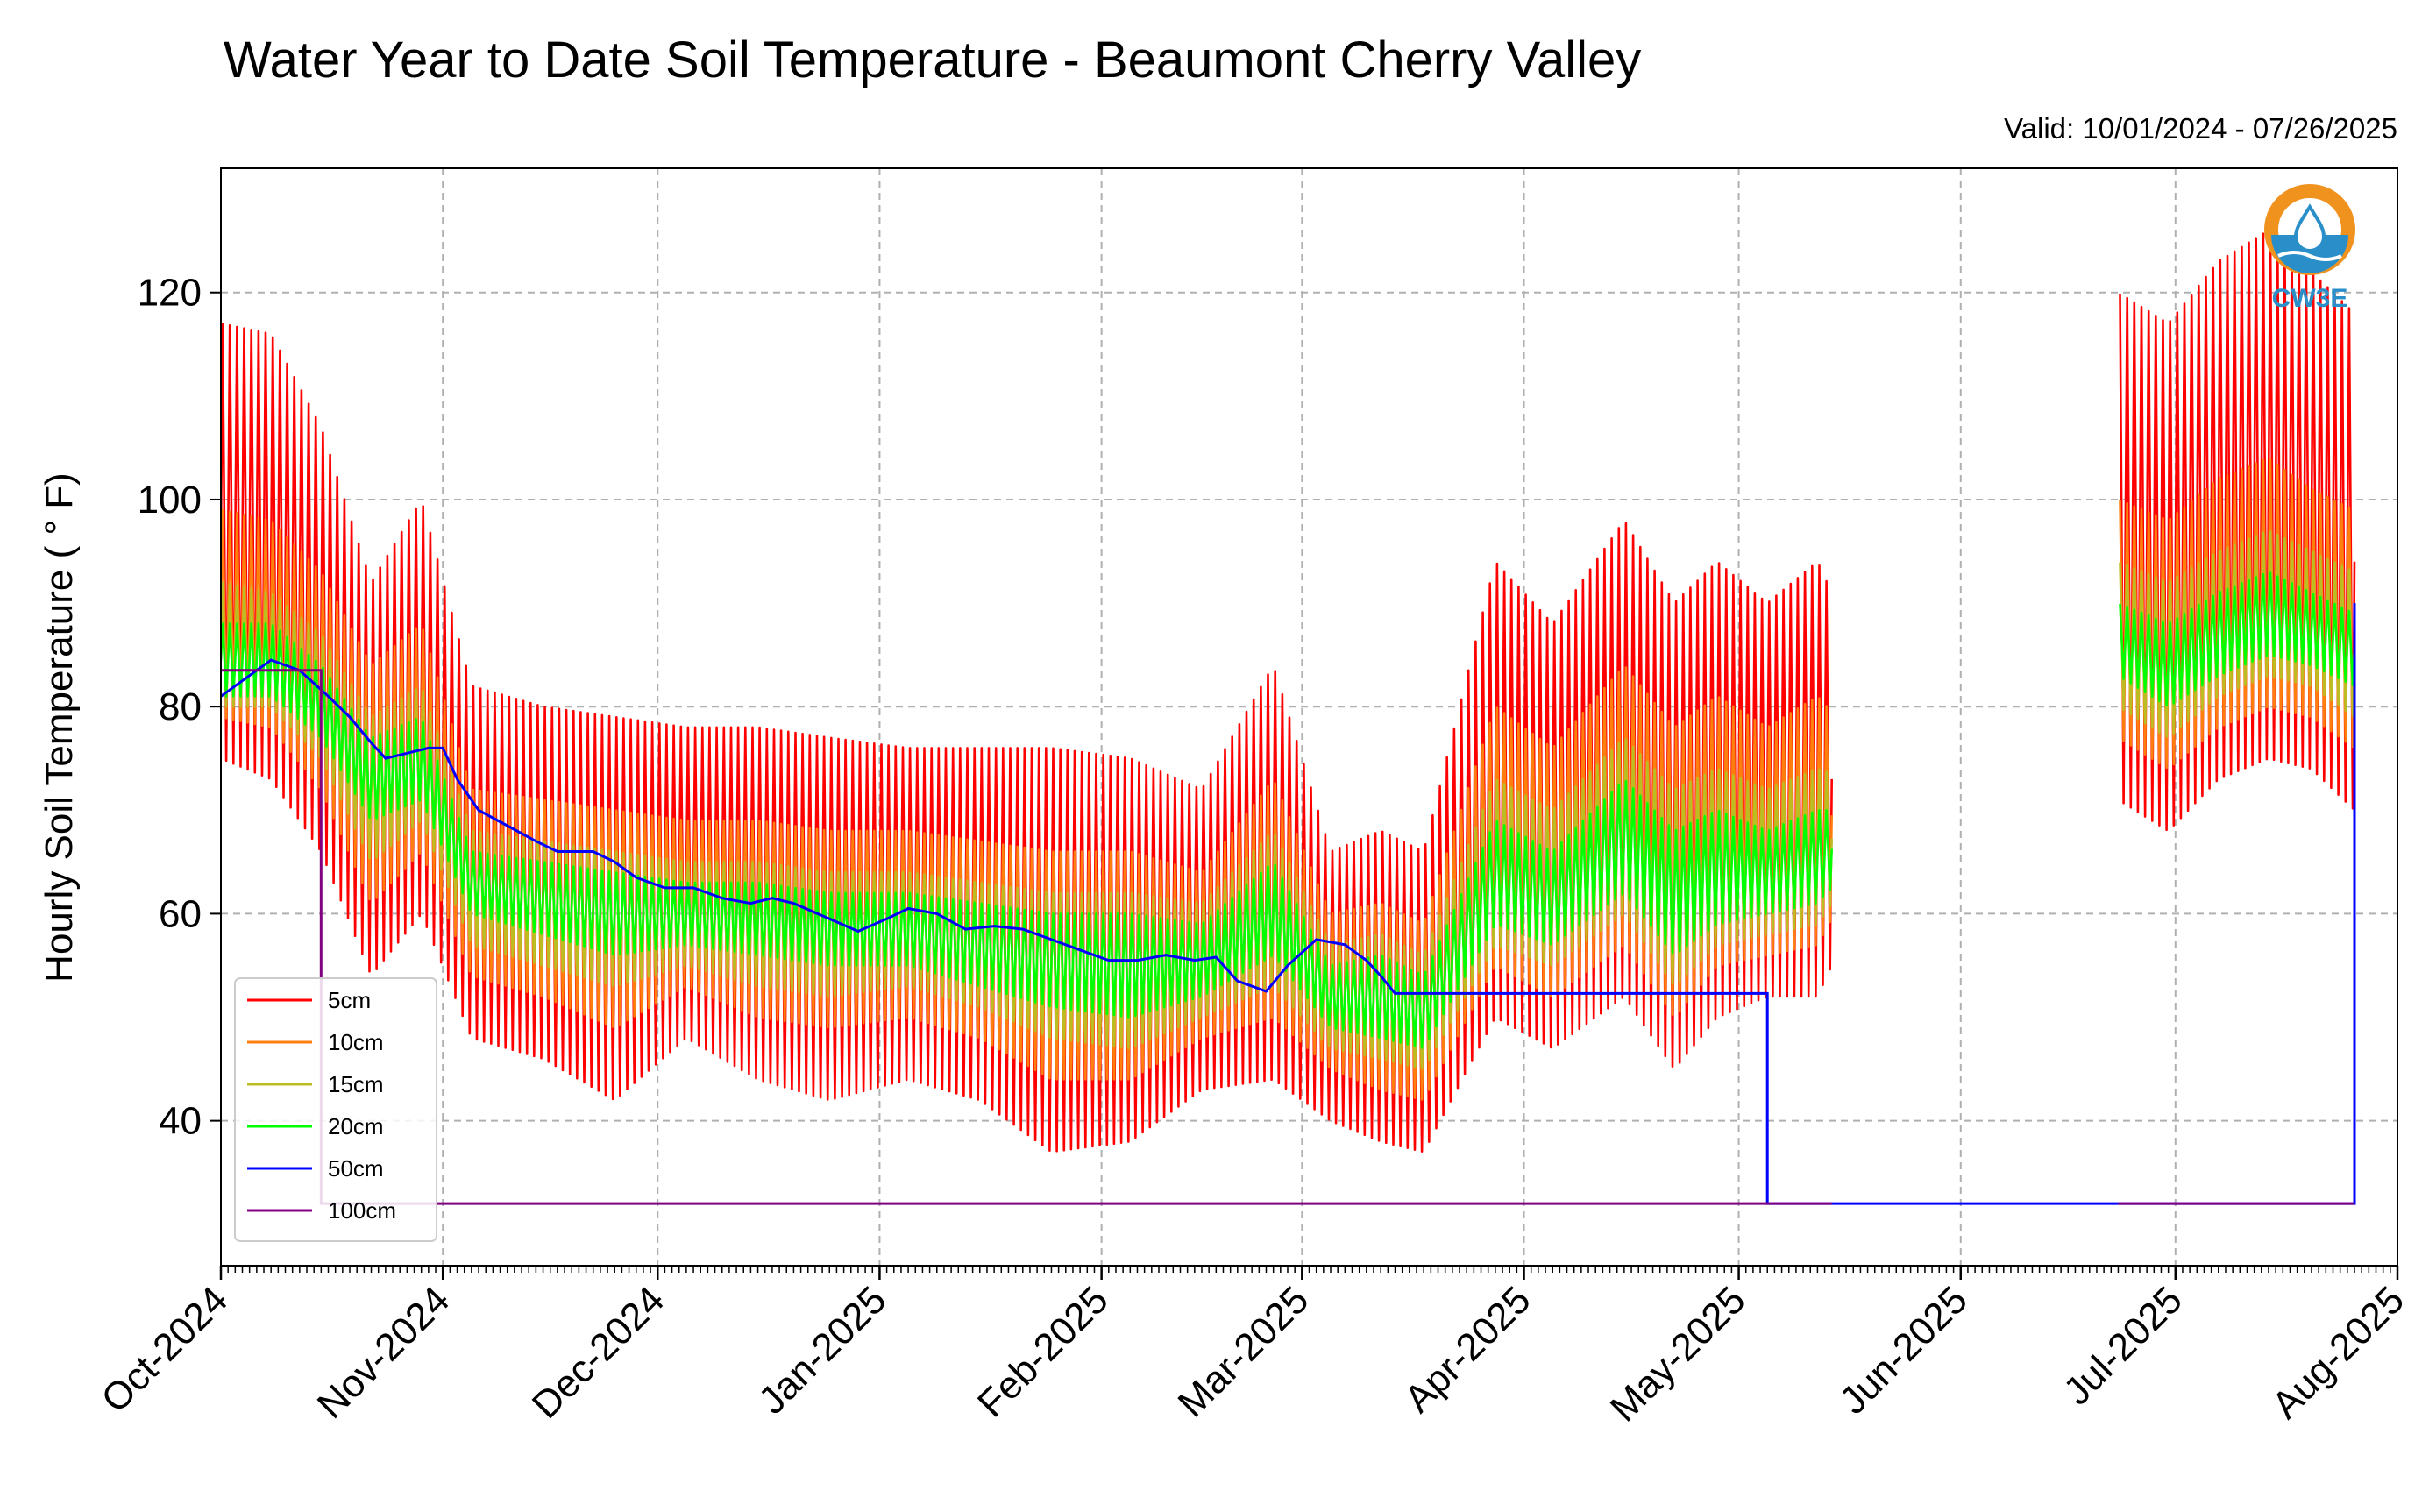  Describe the element at coordinates (822, 1350) in the screenshot. I see `x-tick-label: Jan-2025` at that location.